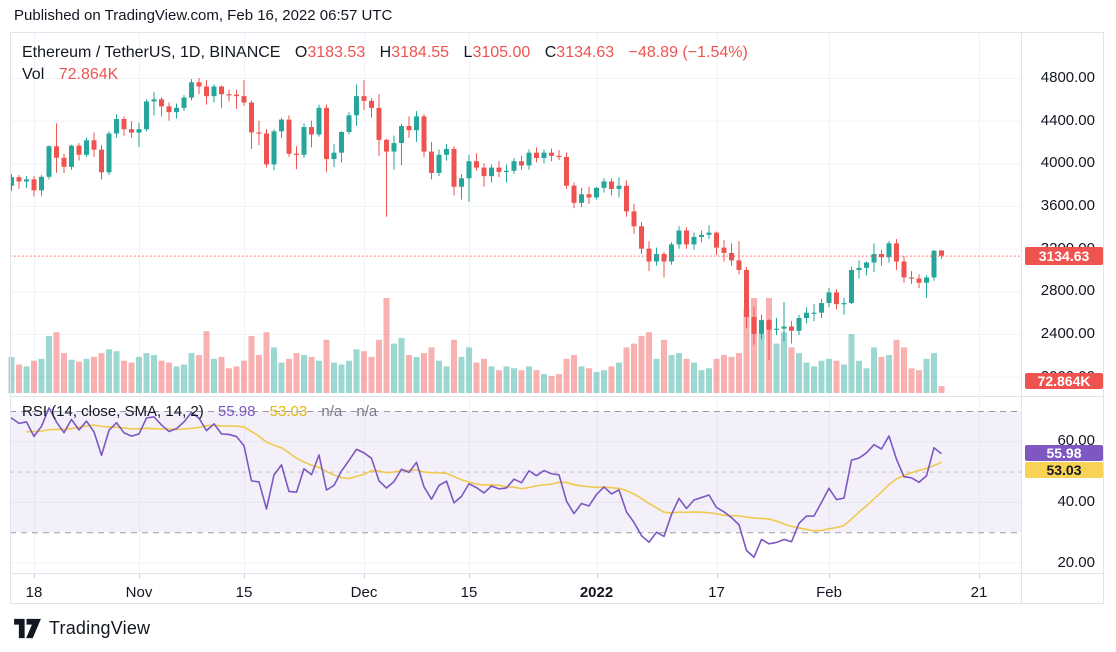 The height and width of the screenshot is (652, 1116). I want to click on price-tick-label: 2800.00, so click(1067, 291).